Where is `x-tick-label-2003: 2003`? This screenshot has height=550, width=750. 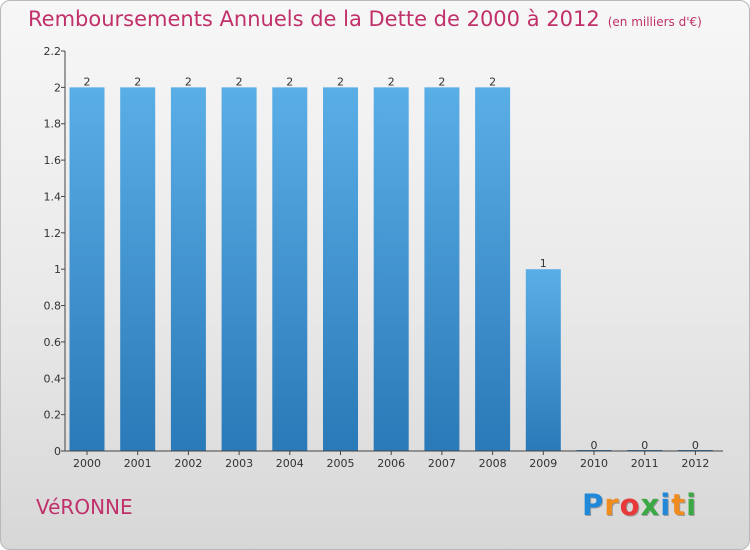
x-tick-label-2003: 2003 is located at coordinates (239, 463).